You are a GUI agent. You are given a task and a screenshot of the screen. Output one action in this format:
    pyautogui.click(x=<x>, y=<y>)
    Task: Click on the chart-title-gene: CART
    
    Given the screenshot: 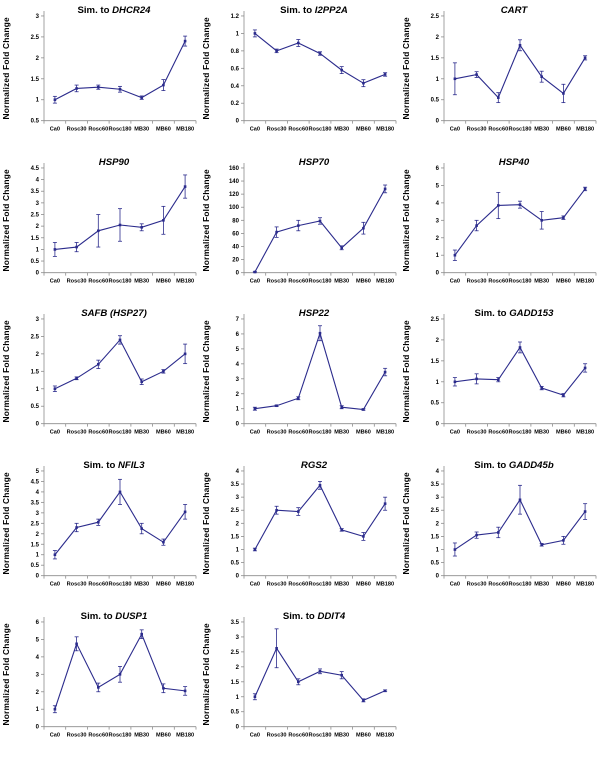 What is the action you would take?
    pyautogui.click(x=515, y=10)
    